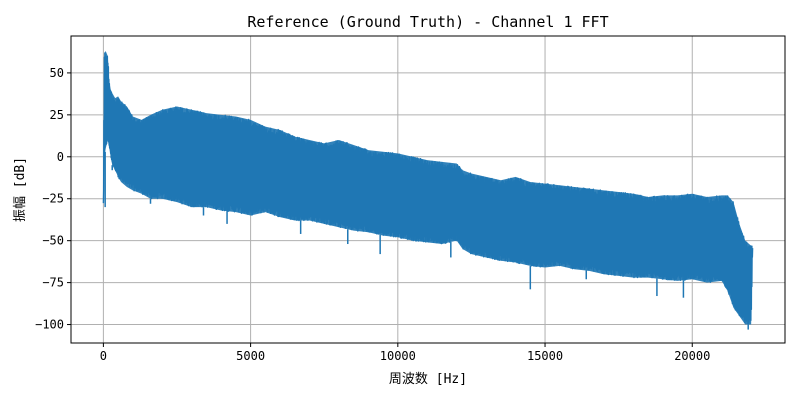 The image size is (800, 404). Describe the element at coordinates (427, 22) in the screenshot. I see `chart-title: Reference (Ground Truth) - Channel 1 FFT` at that location.